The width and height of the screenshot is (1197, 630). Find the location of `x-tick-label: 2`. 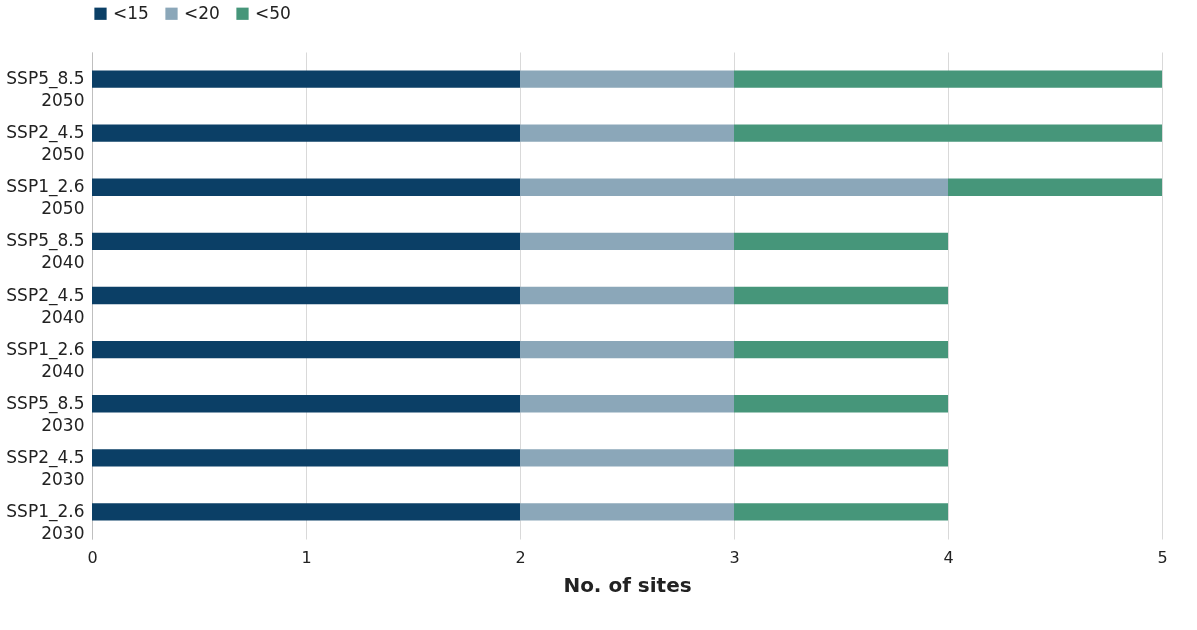

x-tick-label: 2 is located at coordinates (520, 557).